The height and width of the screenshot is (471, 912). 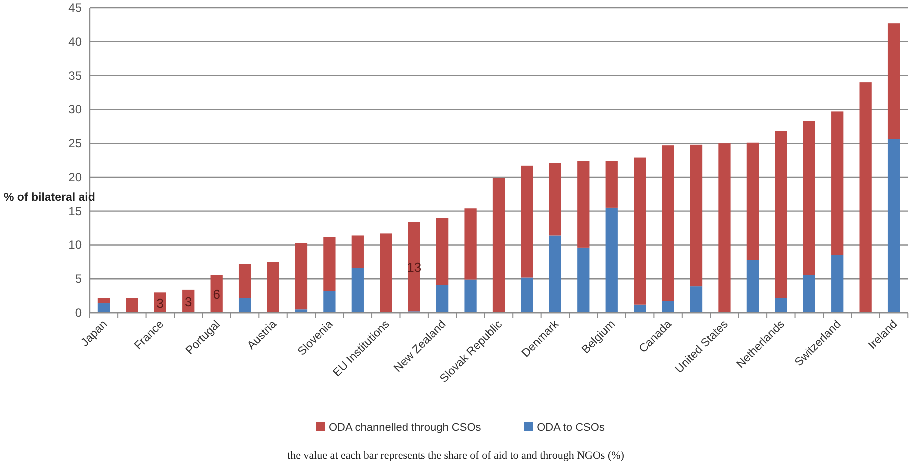 What do you see at coordinates (50, 198) in the screenshot?
I see `y-axis-title: % of bilateral aid` at bounding box center [50, 198].